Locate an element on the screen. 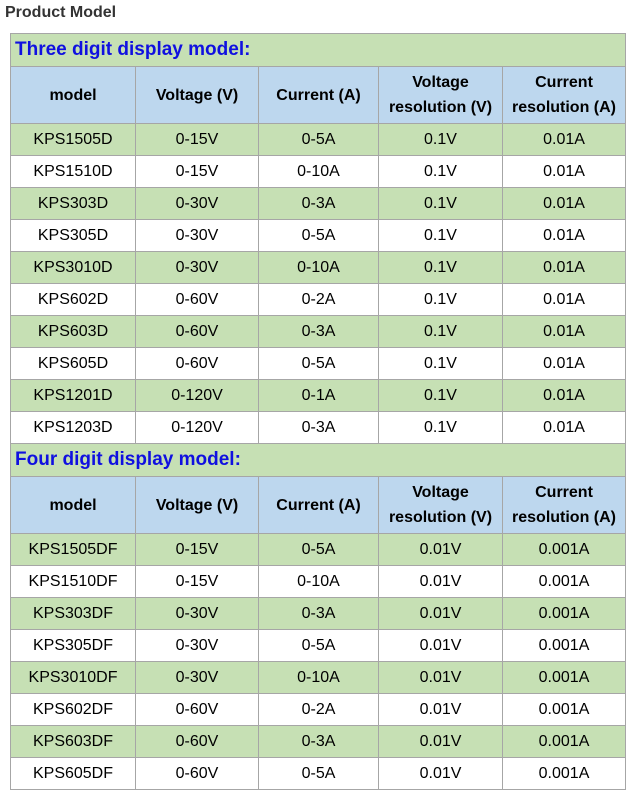 The image size is (633, 812). cell: KPS305D is located at coordinates (73, 235).